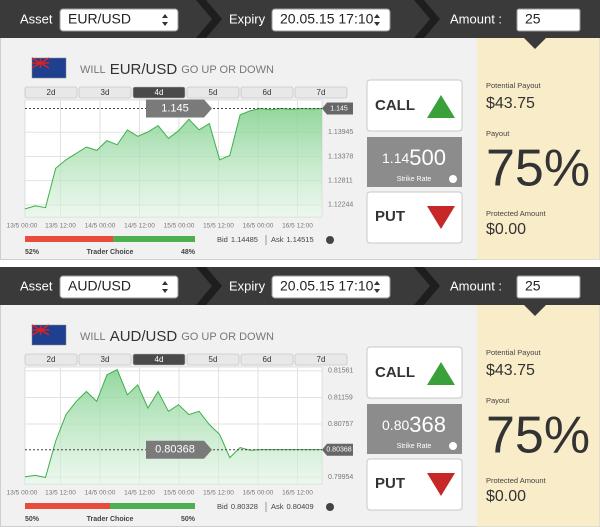 This screenshot has height=527, width=600. What do you see at coordinates (209, 19) in the screenshot?
I see `header-divider` at bounding box center [209, 19].